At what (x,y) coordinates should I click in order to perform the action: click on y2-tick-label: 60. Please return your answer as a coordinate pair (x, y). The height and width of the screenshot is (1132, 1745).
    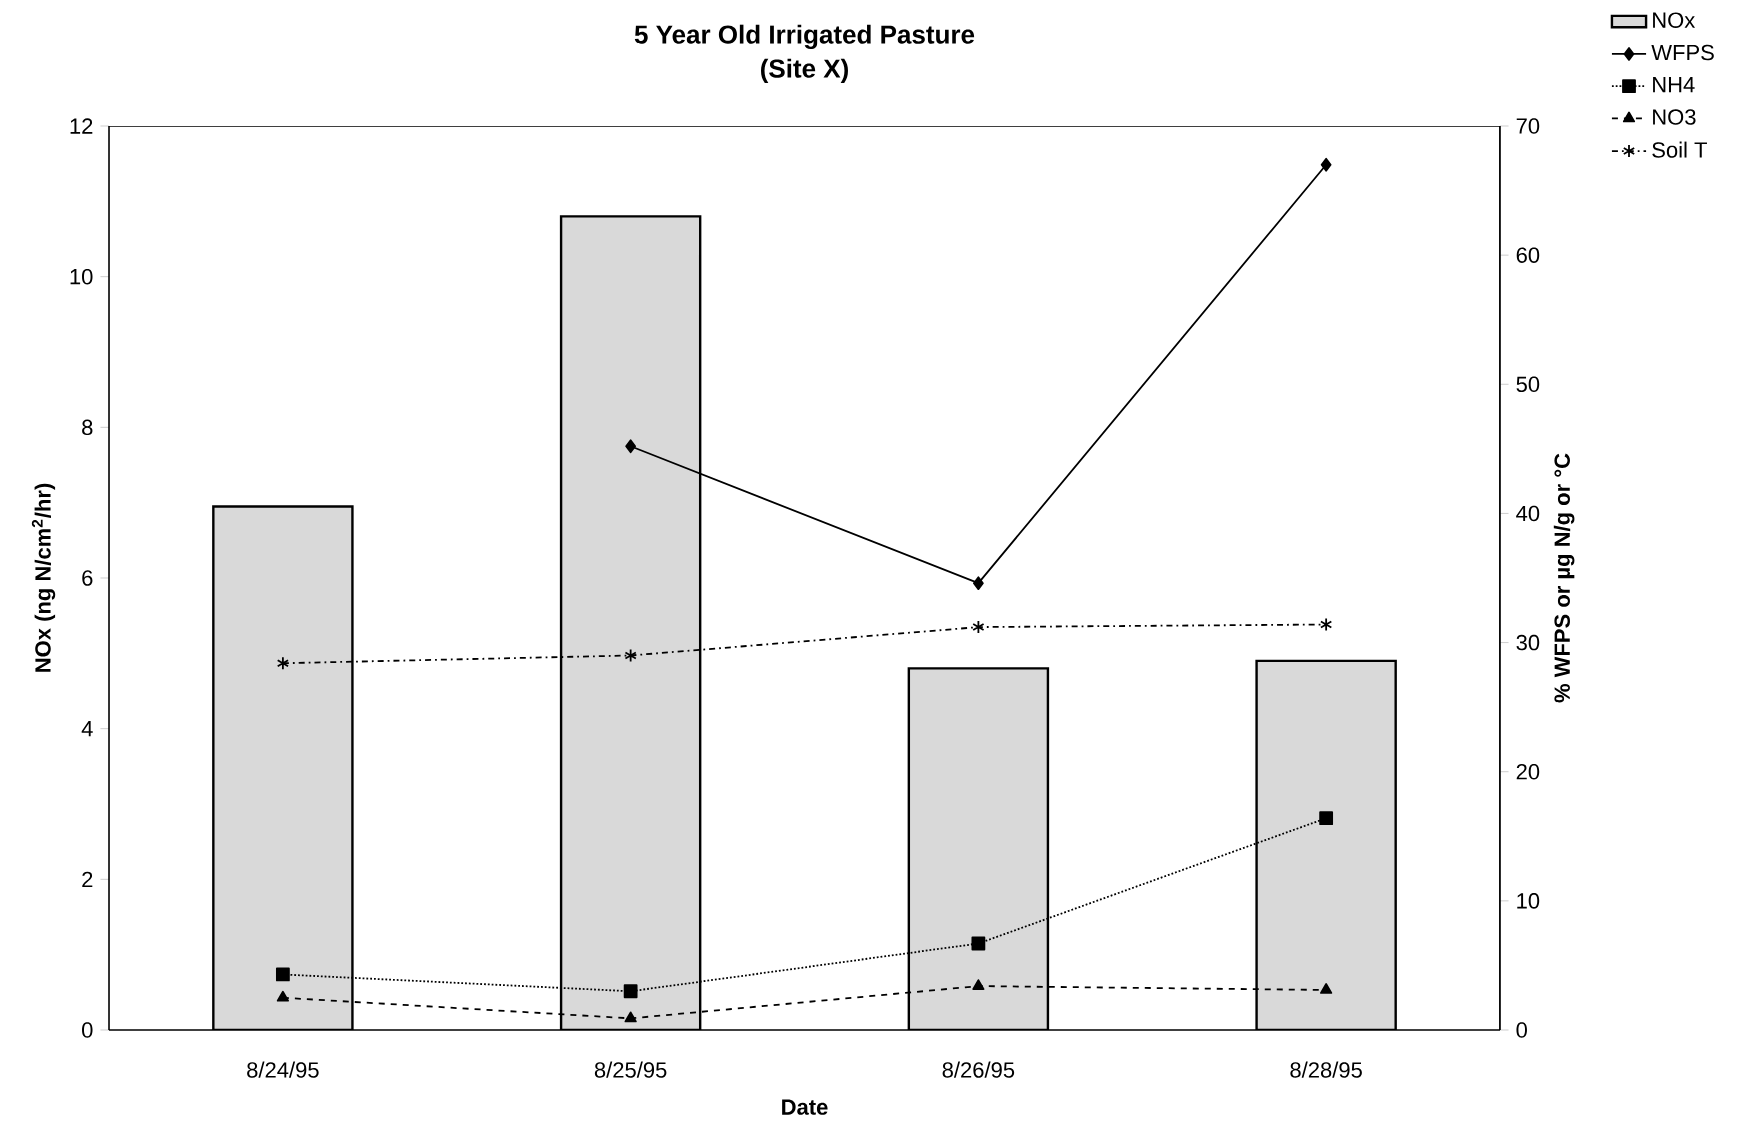
    Looking at the image, I should click on (1528, 255).